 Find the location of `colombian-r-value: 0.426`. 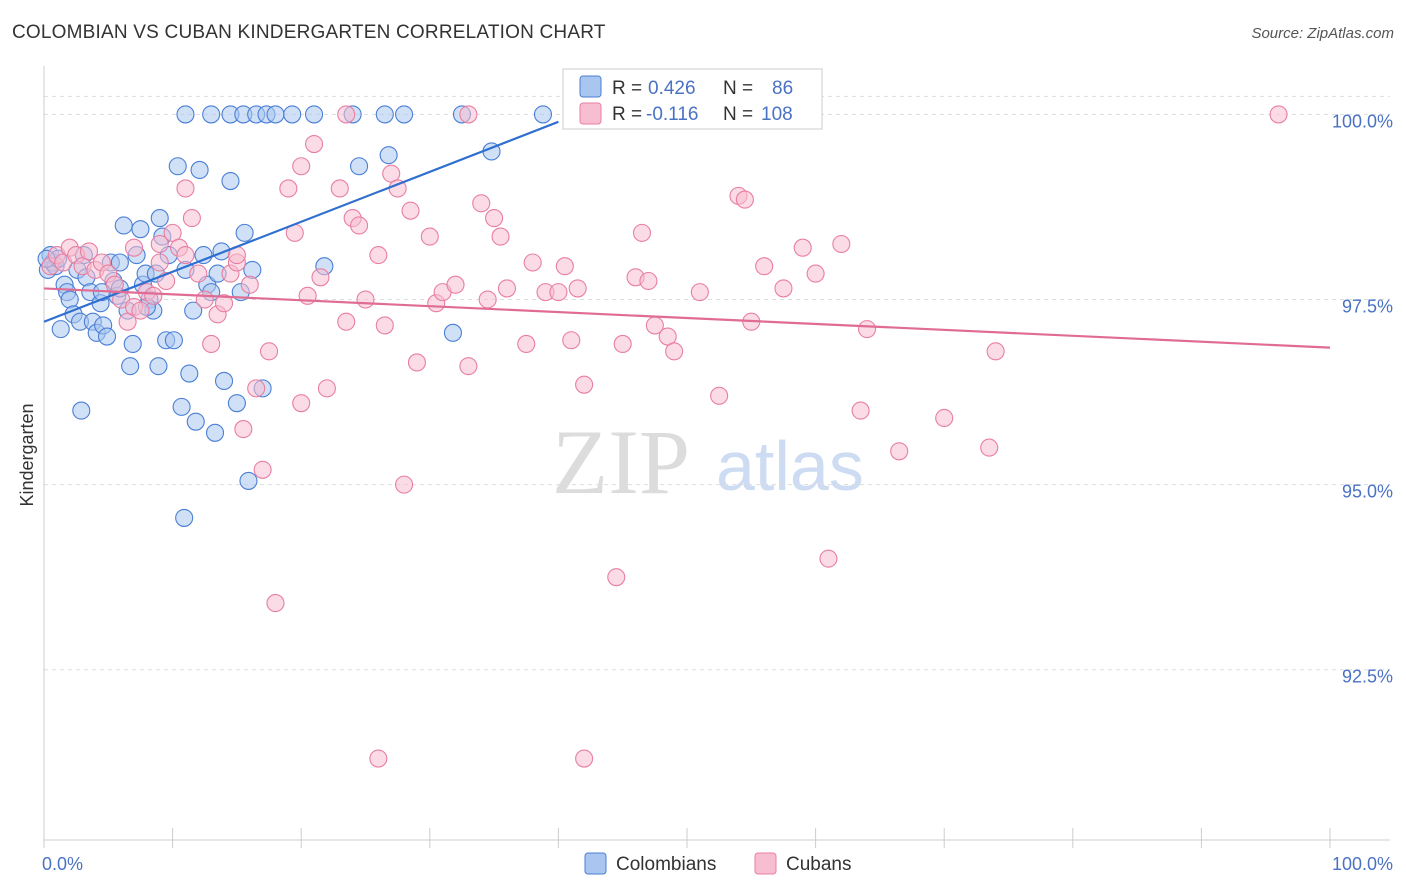

colombian-r-value: 0.426 is located at coordinates (672, 88).